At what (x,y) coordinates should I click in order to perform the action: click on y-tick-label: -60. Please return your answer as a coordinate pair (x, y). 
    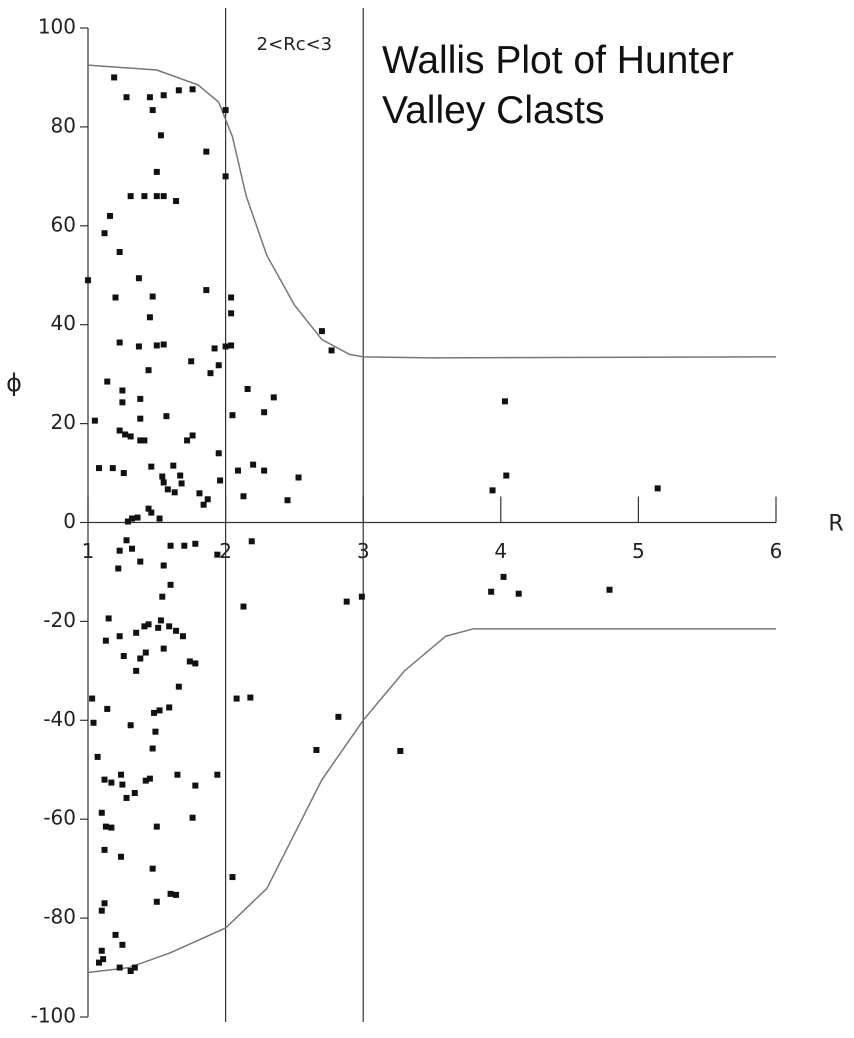
    Looking at the image, I should click on (59, 818).